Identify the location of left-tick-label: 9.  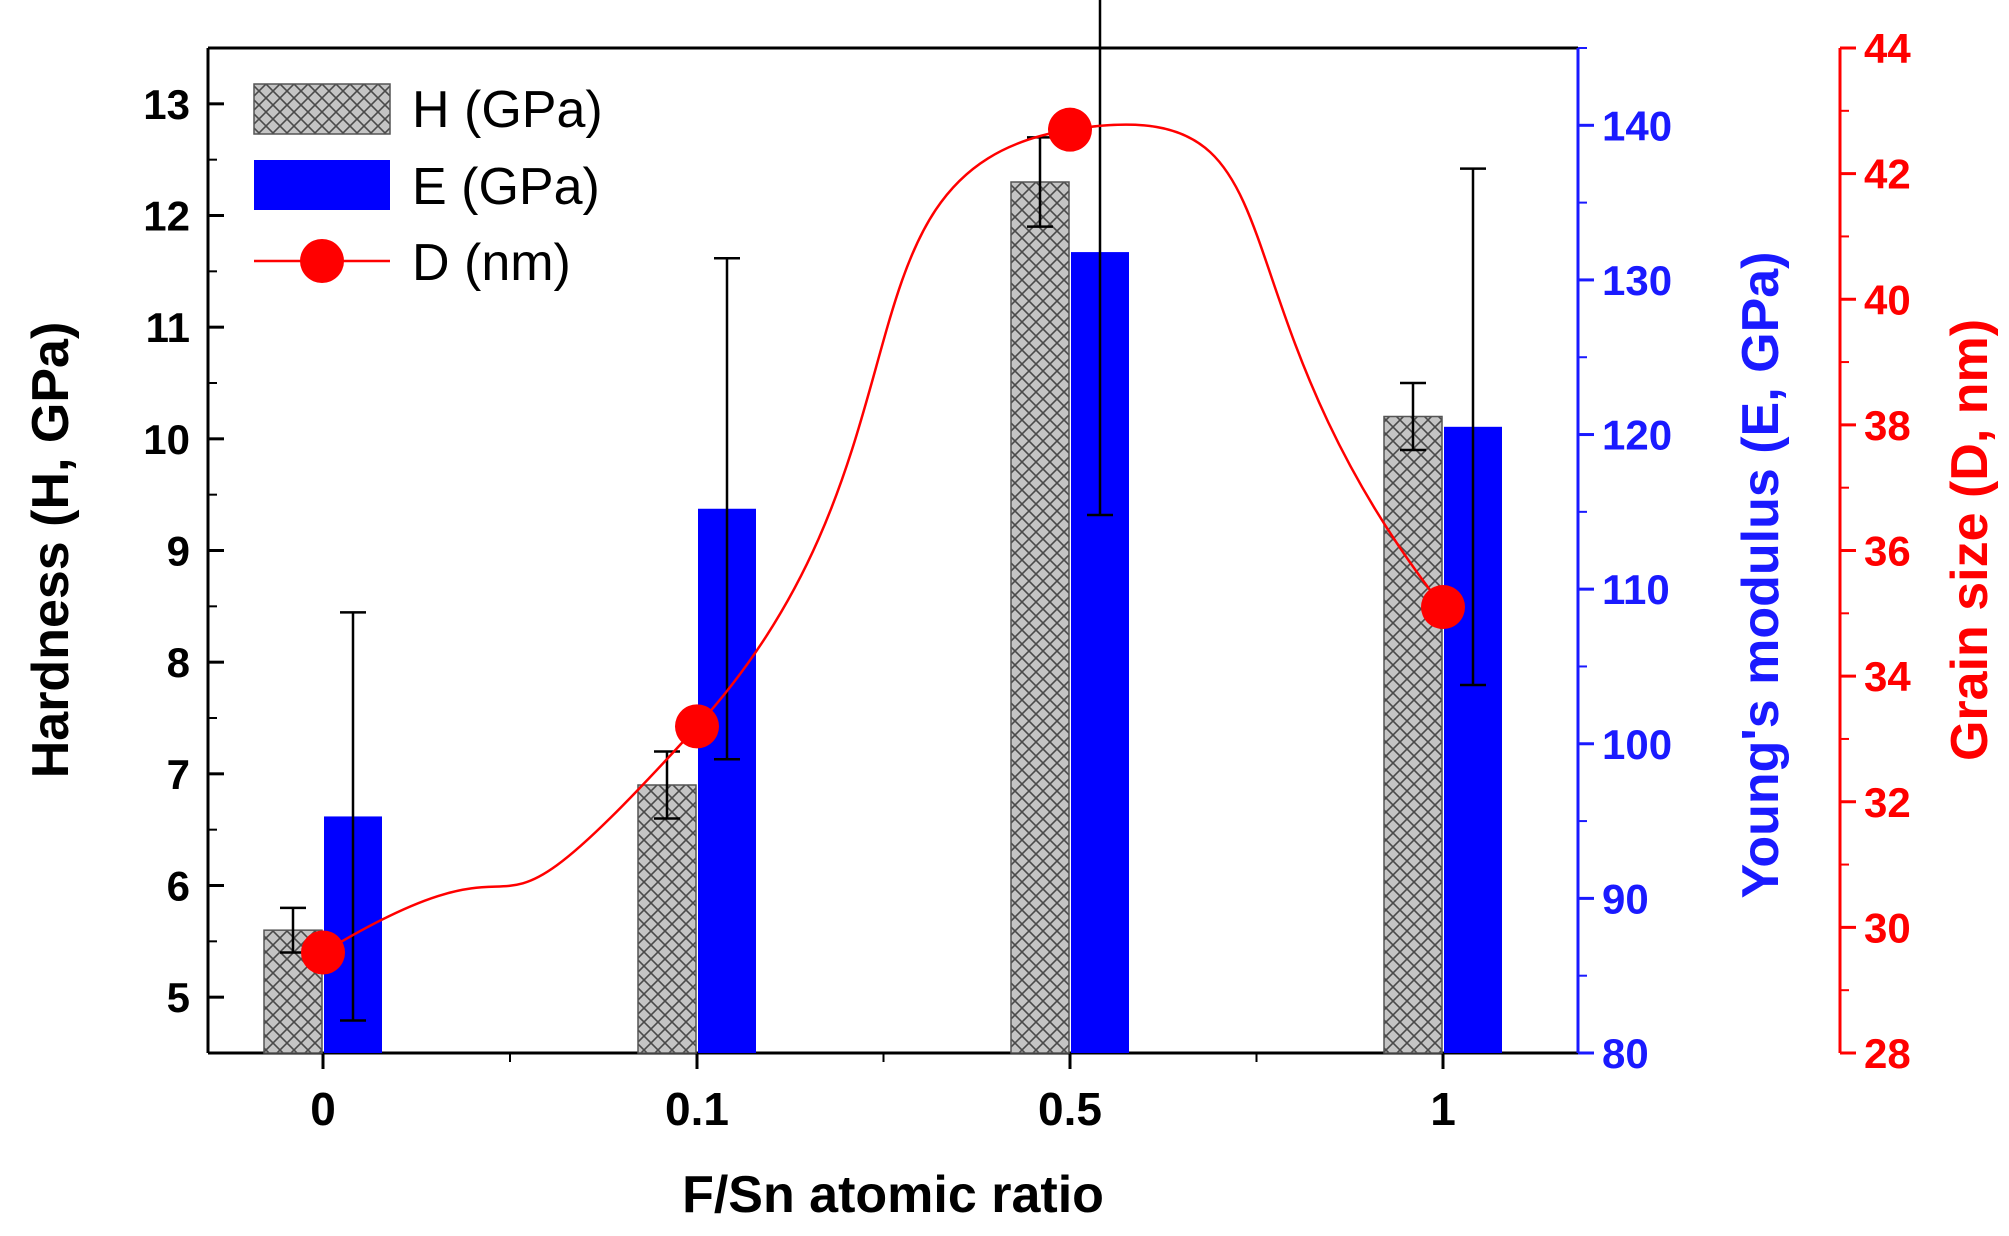
(178, 551).